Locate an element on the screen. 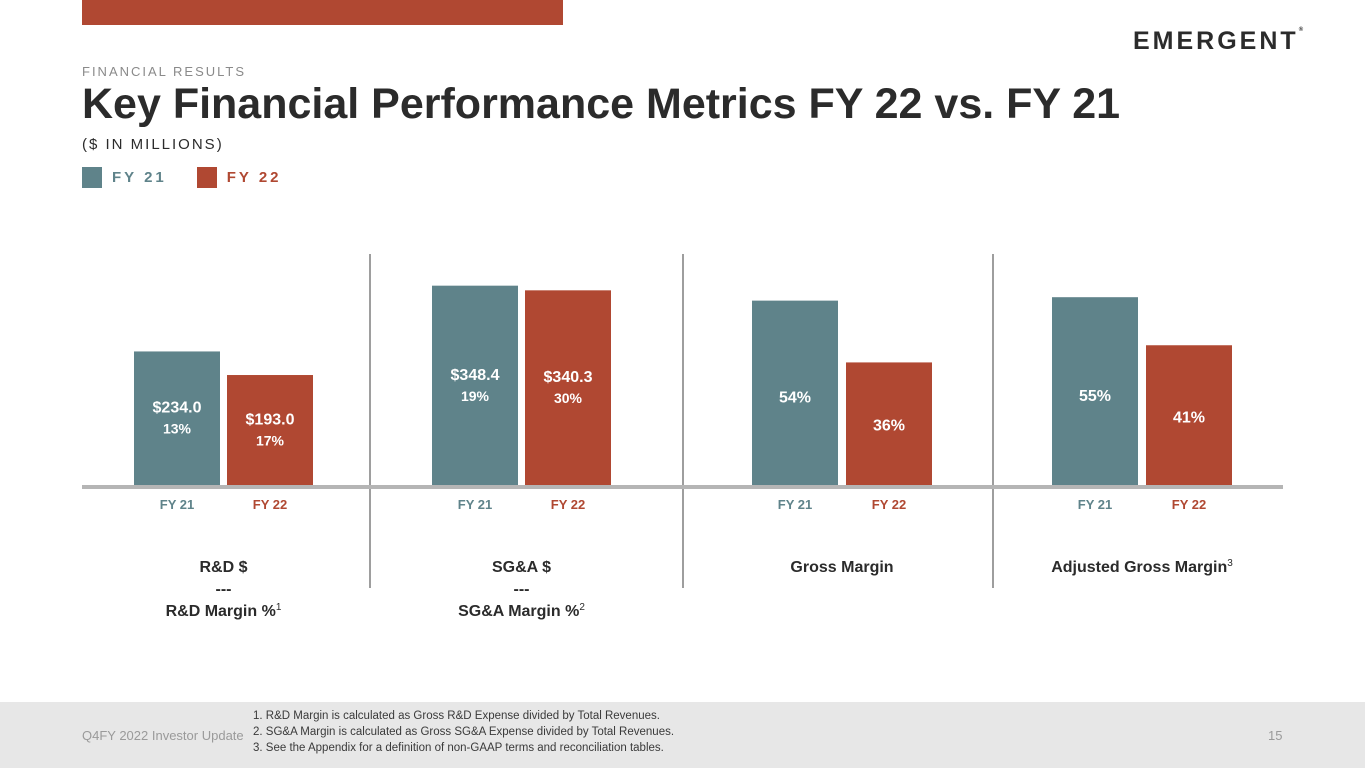 This screenshot has height=768, width=1365. legend-item-fy21: FY 21 is located at coordinates (124, 177).